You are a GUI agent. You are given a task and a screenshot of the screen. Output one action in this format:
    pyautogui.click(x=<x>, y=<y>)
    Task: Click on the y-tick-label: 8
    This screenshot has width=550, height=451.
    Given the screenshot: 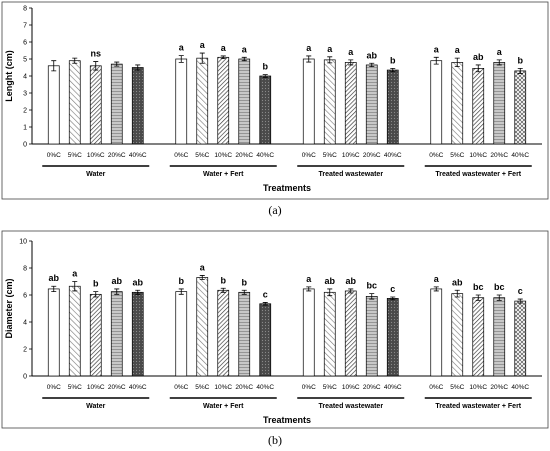 What is the action you would take?
    pyautogui.click(x=25, y=269)
    